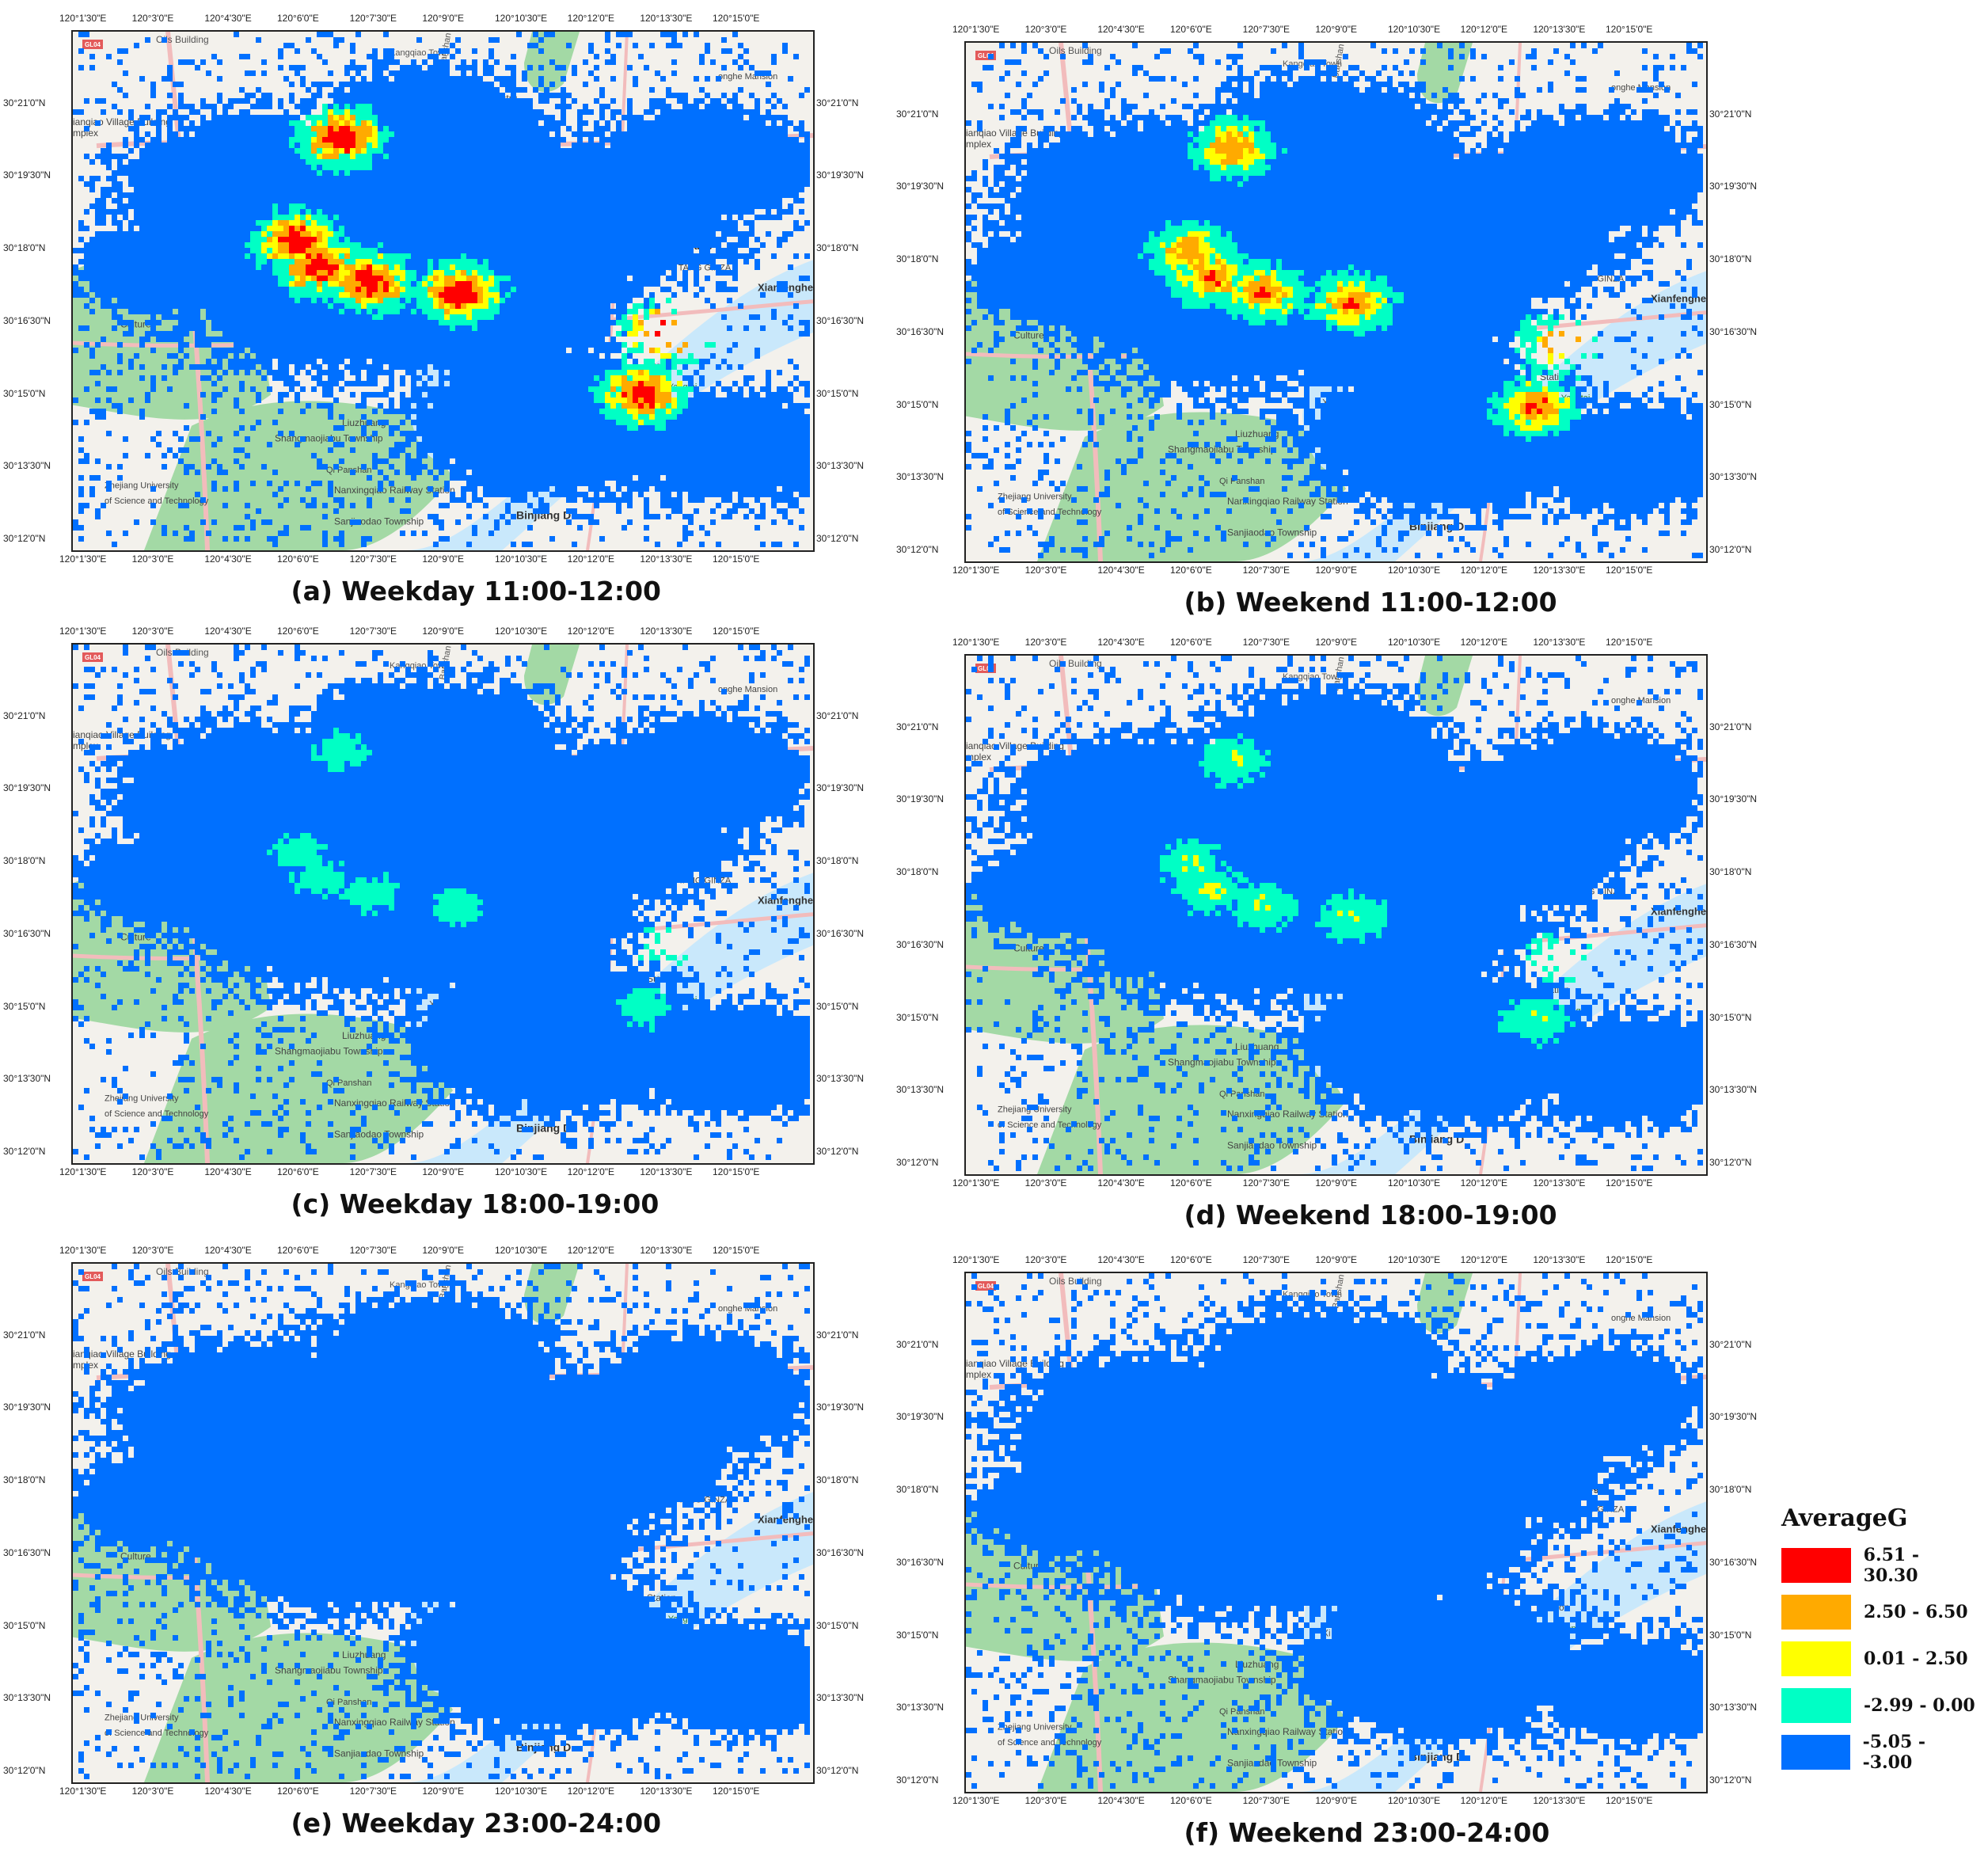 This screenshot has height=1856, width=1988. What do you see at coordinates (475, 1204) in the screenshot?
I see `panel-caption: (c) Weekday 18:00-19:00` at bounding box center [475, 1204].